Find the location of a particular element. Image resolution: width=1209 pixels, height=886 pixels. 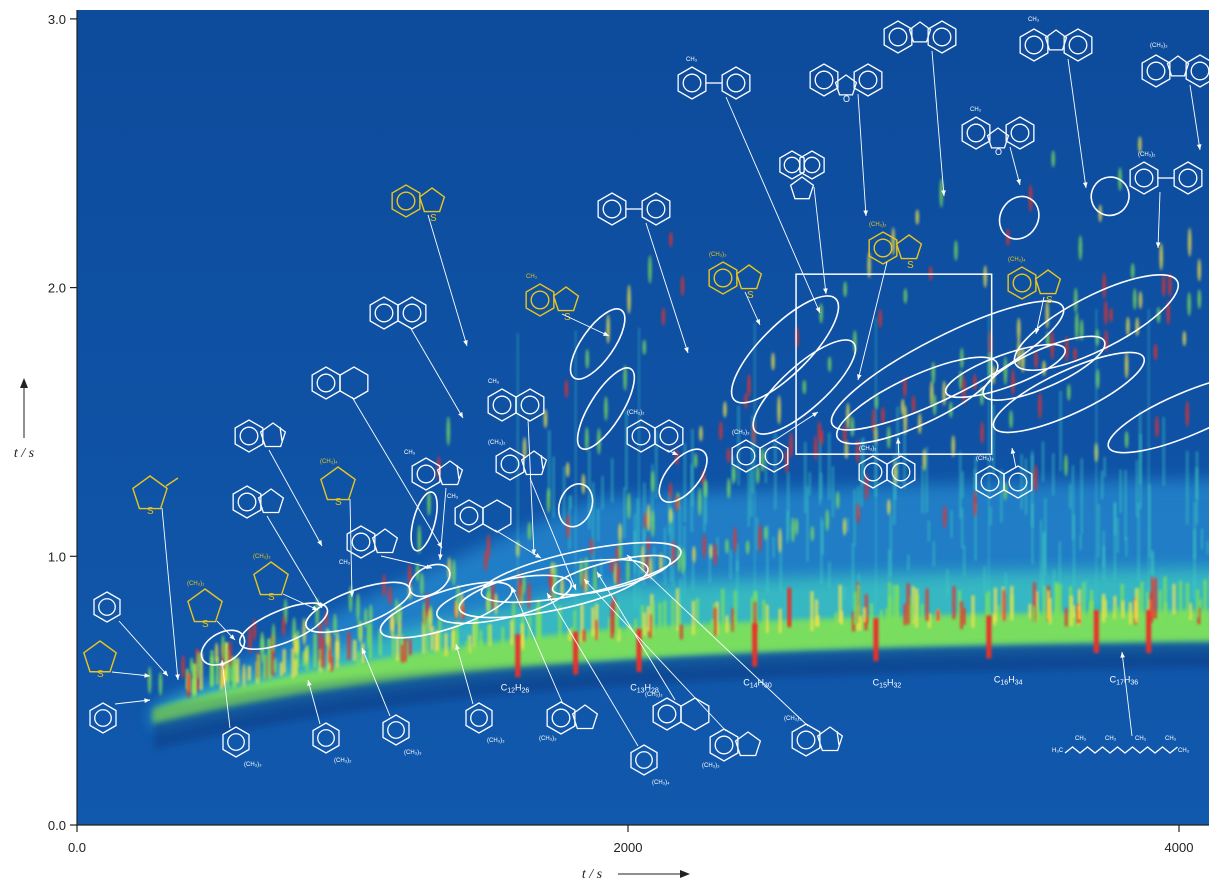

structure-thioBenz-17: S is located at coordinates (418, 204).